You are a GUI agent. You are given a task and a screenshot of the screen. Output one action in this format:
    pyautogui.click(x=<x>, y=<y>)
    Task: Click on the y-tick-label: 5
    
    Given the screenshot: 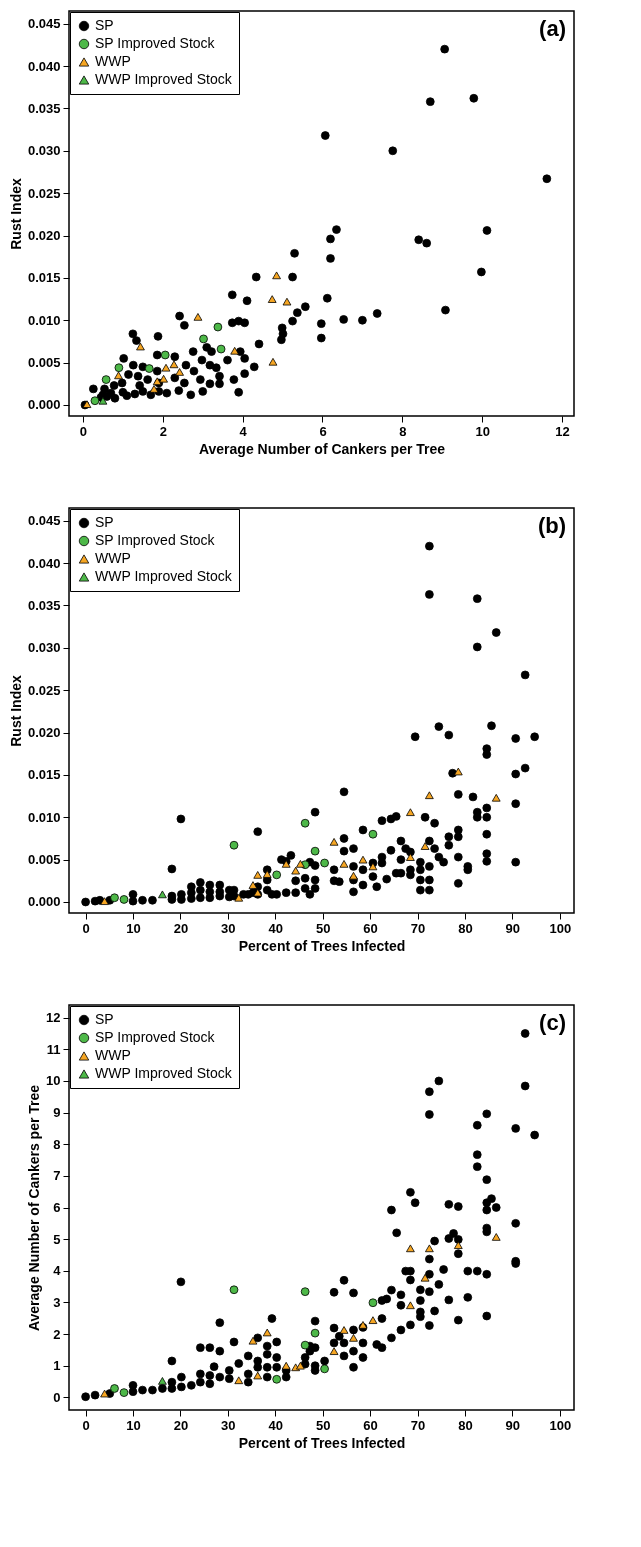 What is the action you would take?
    pyautogui.click(x=57, y=1239)
    